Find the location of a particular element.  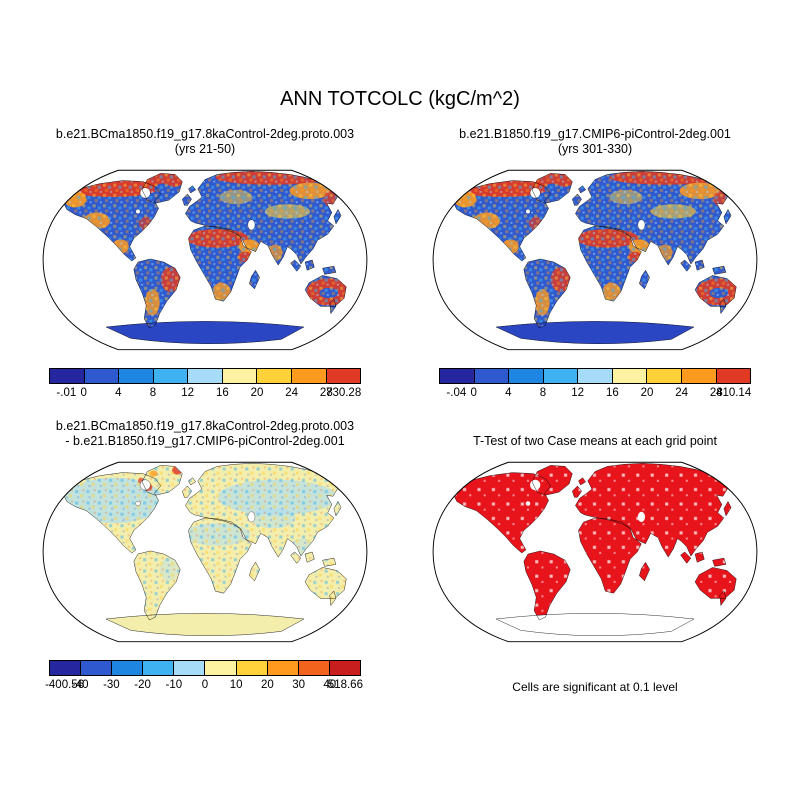

colorbar-label: 410.14 is located at coordinates (734, 392).